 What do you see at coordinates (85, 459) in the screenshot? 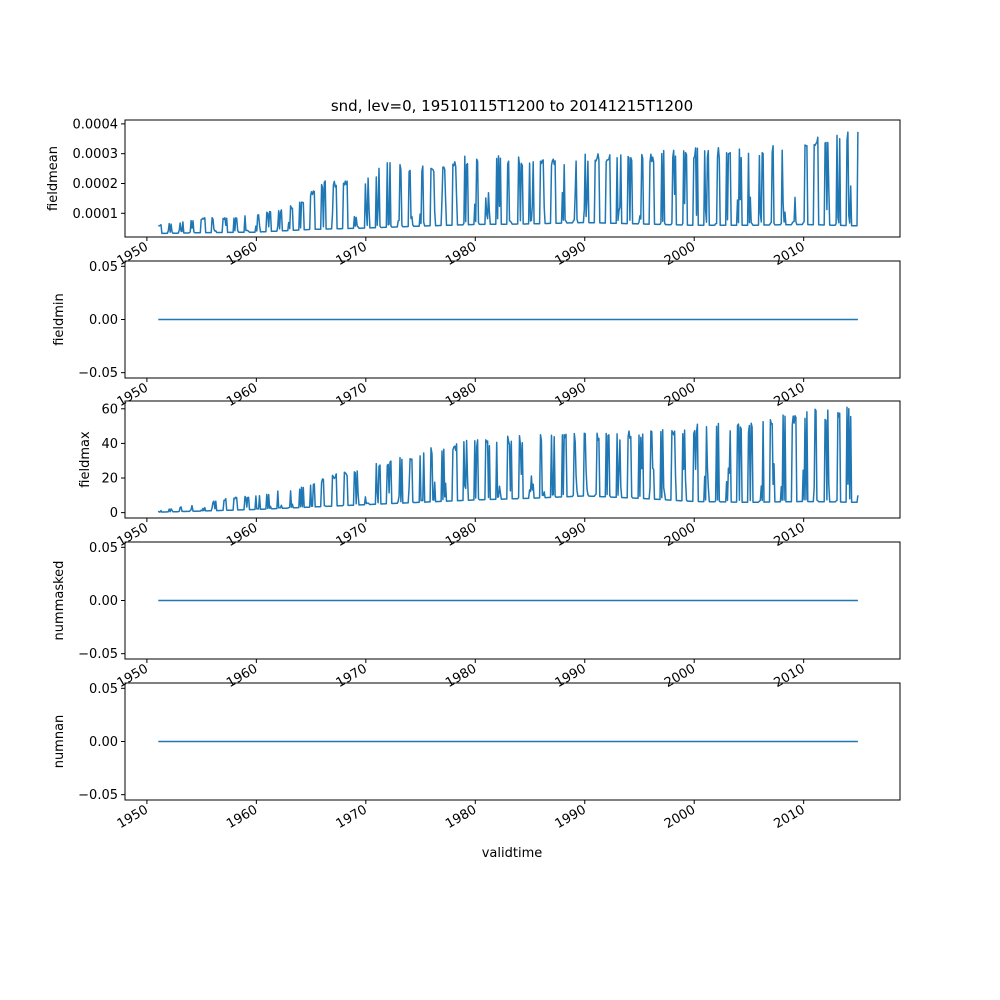
I see `y-axis-label-fieldmax: fieldmax` at bounding box center [85, 459].